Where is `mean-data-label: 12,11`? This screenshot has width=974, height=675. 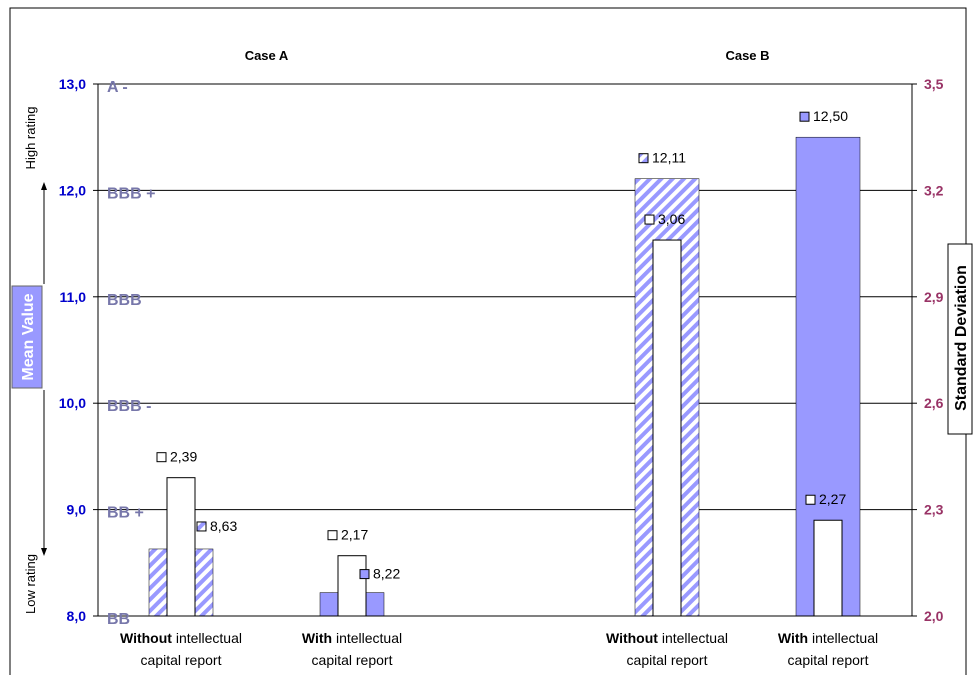 mean-data-label: 12,11 is located at coordinates (669, 158).